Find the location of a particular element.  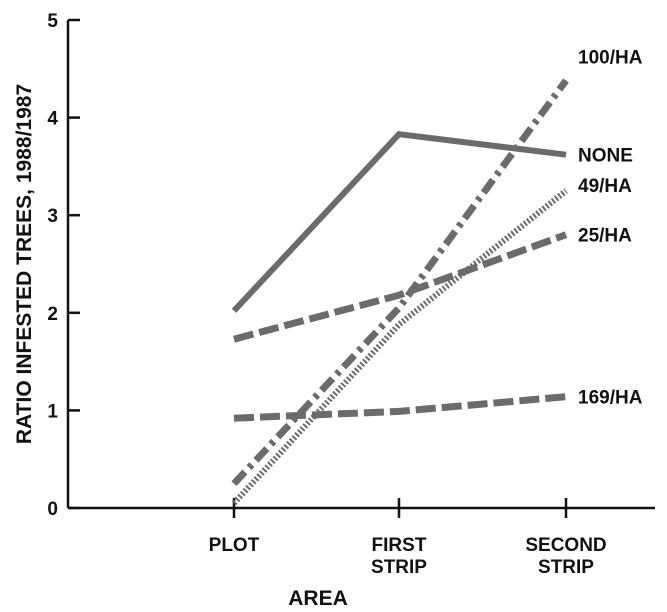

x-category-label-first-strip: STRIP is located at coordinates (399, 567).